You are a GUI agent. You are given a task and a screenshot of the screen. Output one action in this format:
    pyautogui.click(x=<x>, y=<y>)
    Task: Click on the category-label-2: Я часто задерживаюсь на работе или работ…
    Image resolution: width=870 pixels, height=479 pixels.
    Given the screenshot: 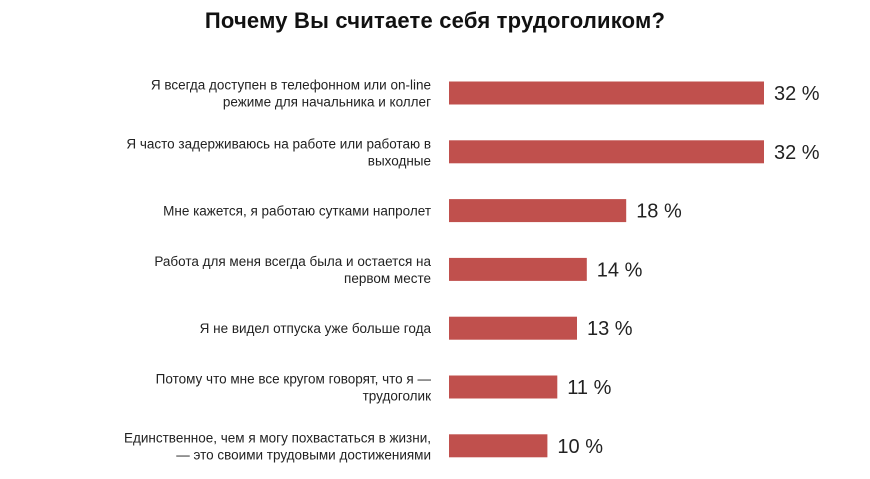 What is the action you would take?
    pyautogui.click(x=278, y=152)
    